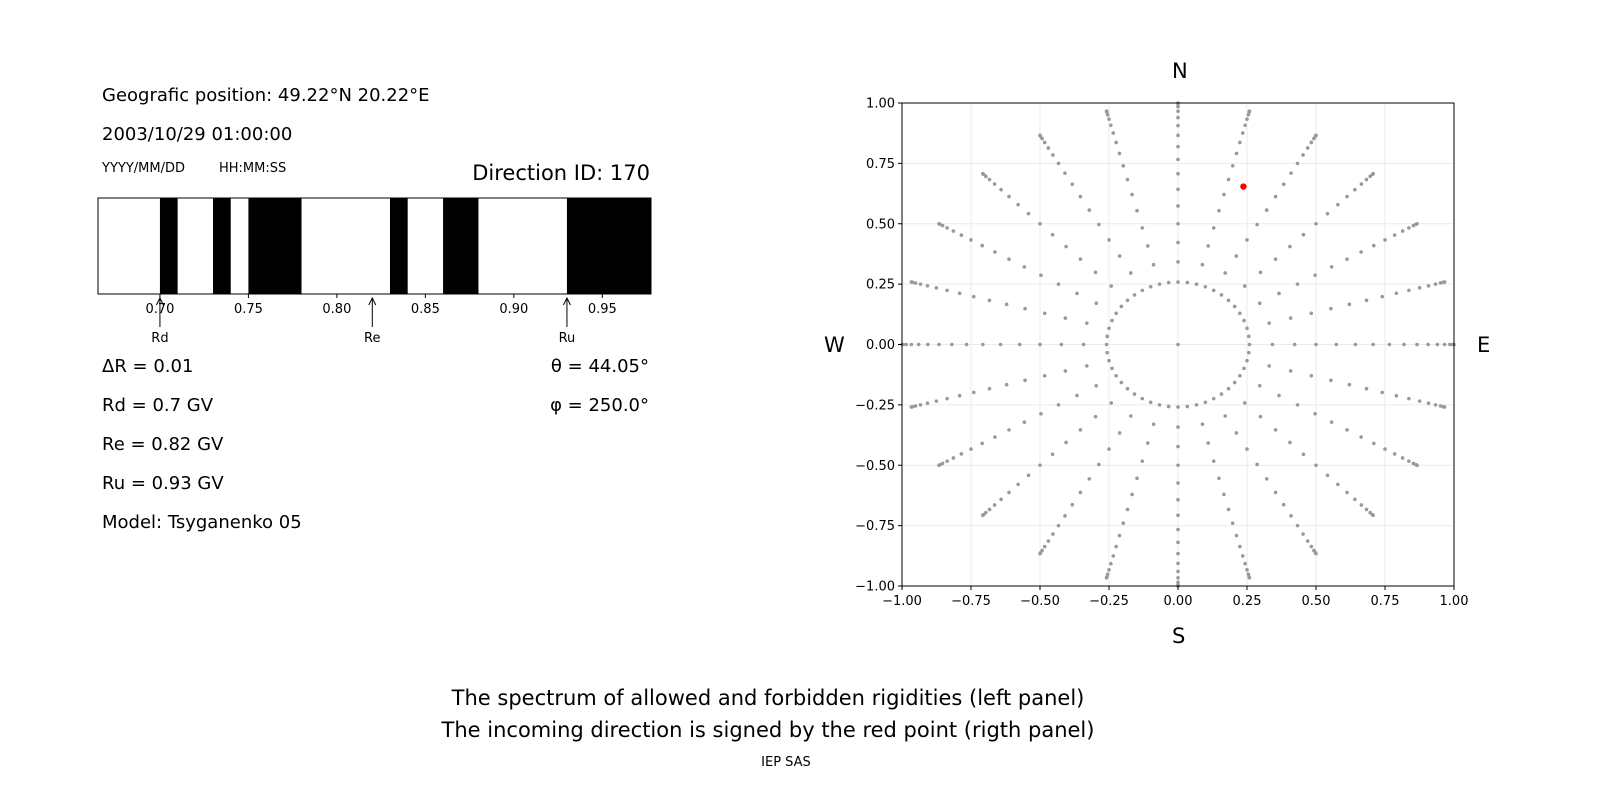  I want to click on x-tick-label: 0.50, so click(1316, 601).